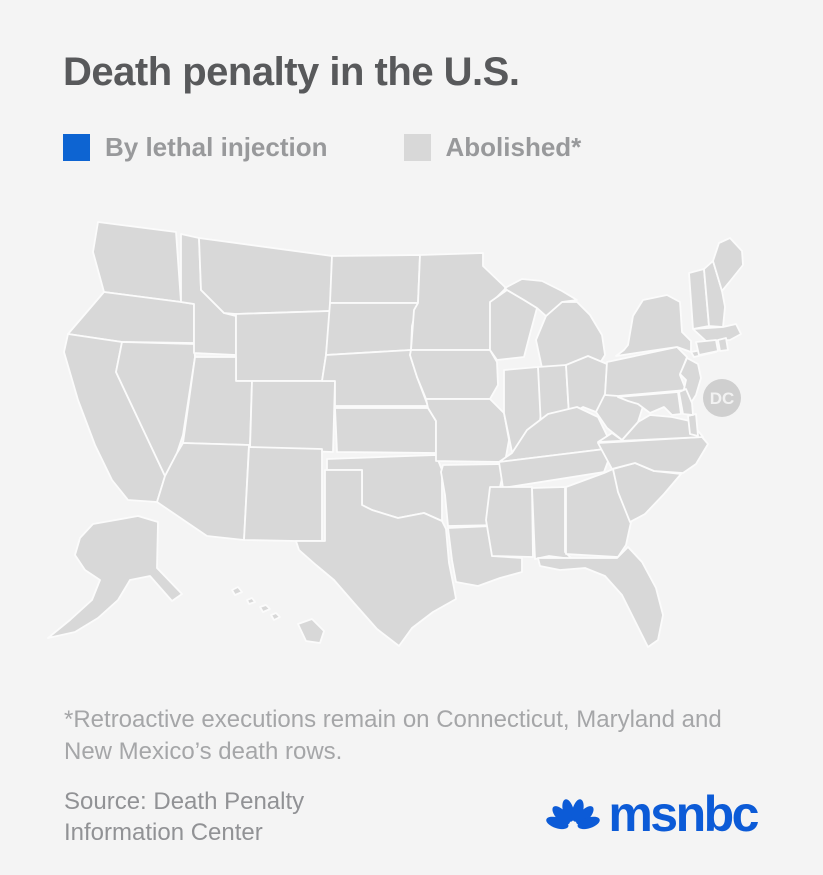 The height and width of the screenshot is (875, 823). I want to click on state-HI-oahu, so click(251, 601).